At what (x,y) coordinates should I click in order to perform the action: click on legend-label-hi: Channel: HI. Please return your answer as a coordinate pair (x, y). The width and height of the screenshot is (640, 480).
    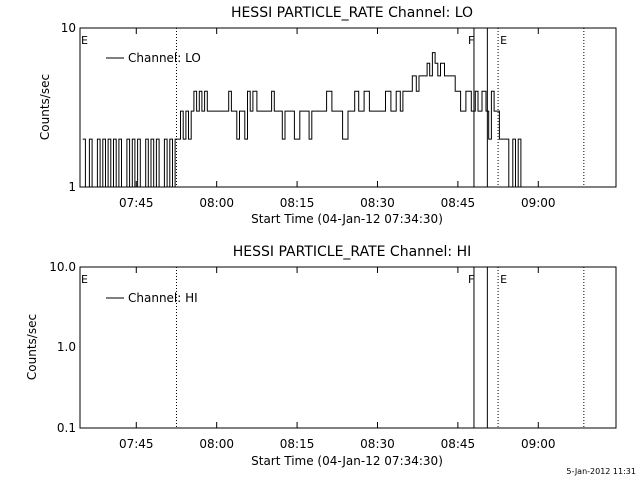
    Looking at the image, I should click on (163, 298).